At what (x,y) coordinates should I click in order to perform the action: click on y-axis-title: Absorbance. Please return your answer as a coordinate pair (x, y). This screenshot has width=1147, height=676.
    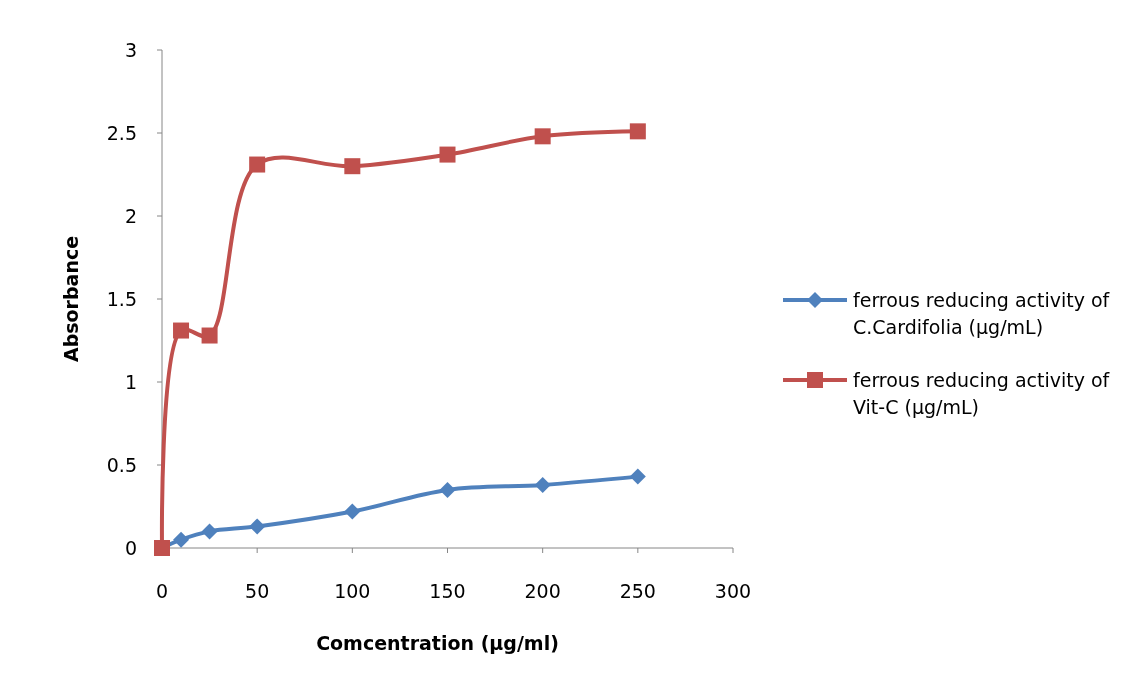
    Looking at the image, I should click on (71, 299).